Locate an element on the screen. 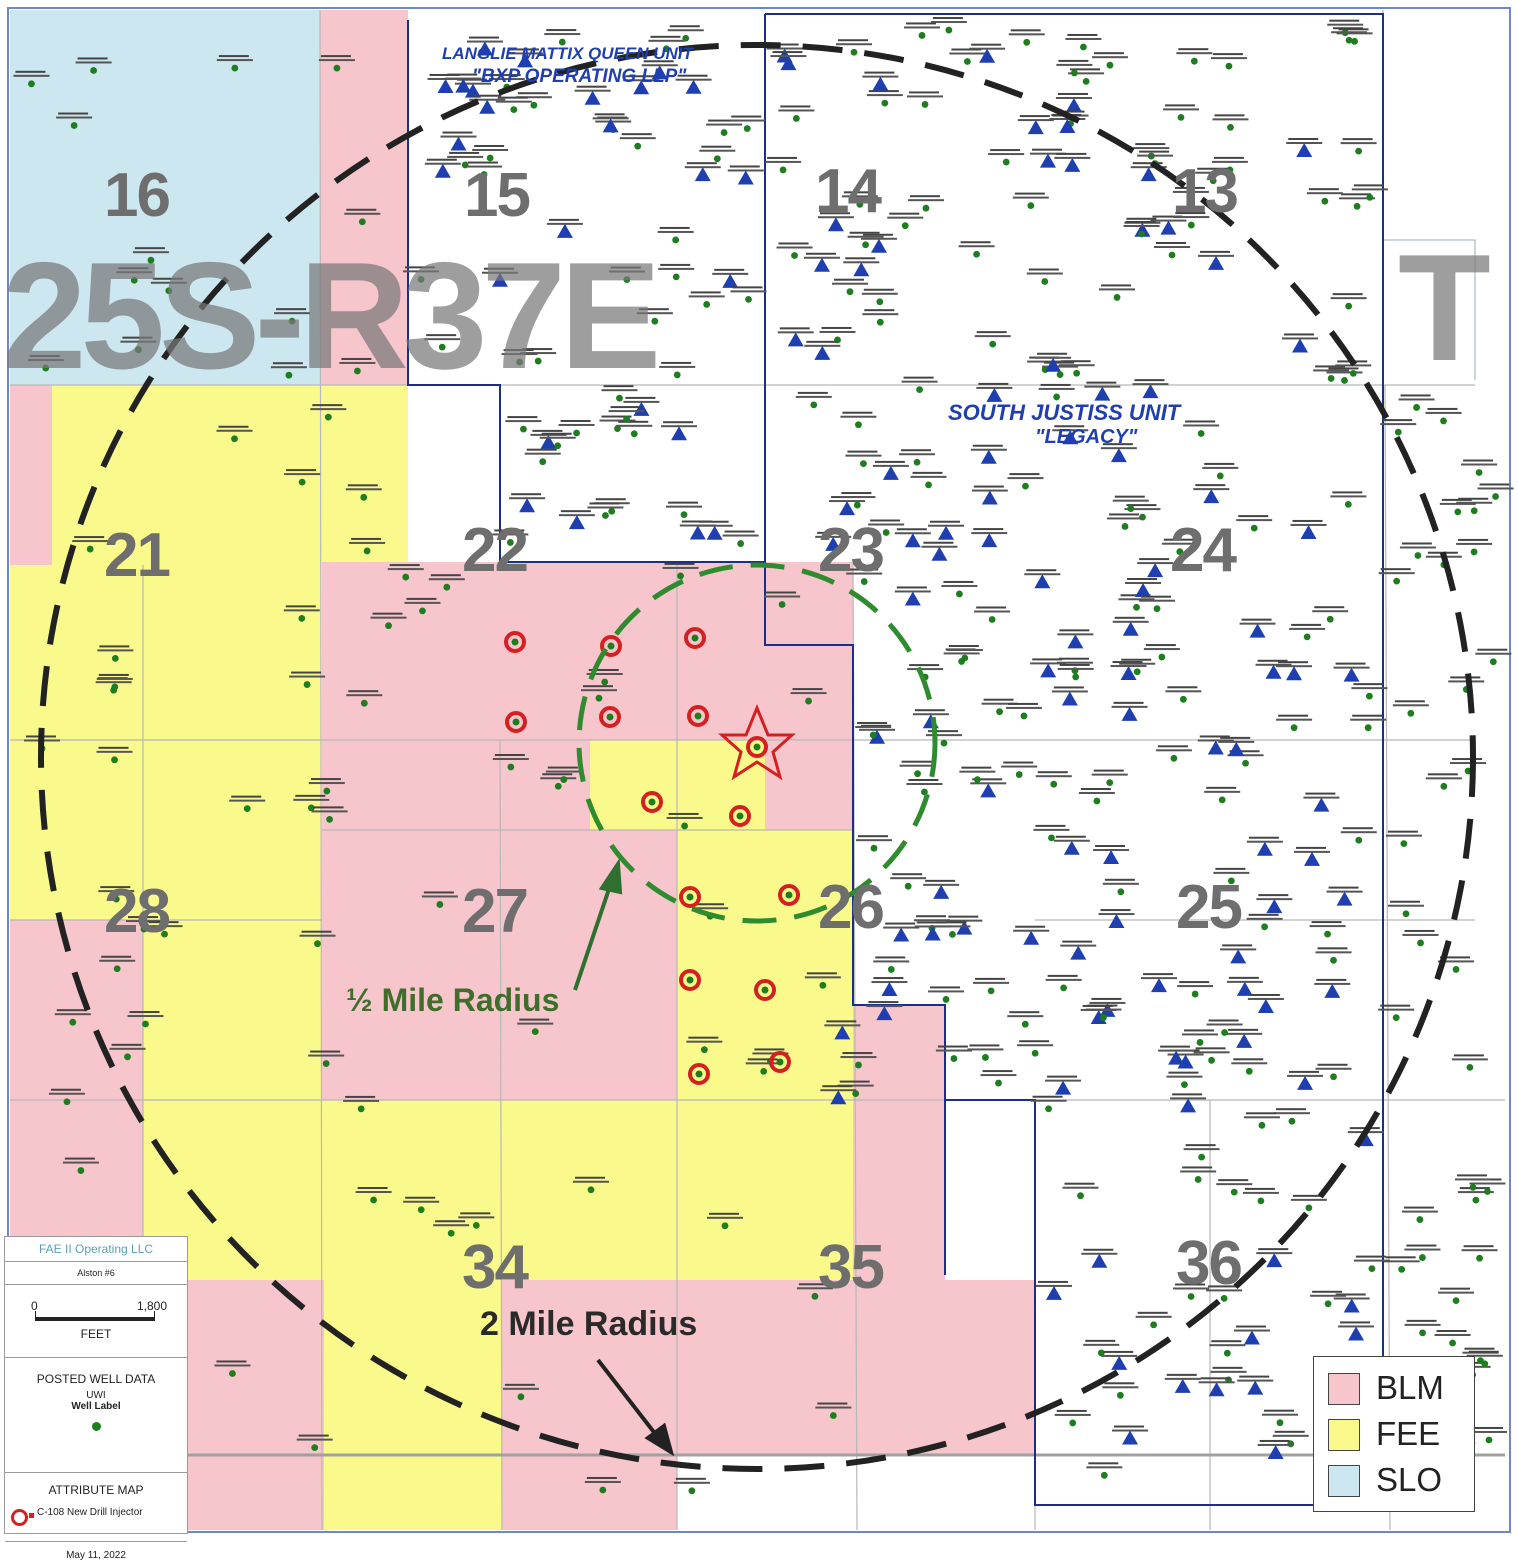 The image size is (1518, 1568). posted-well-label: Well Label is located at coordinates (96, 1406).